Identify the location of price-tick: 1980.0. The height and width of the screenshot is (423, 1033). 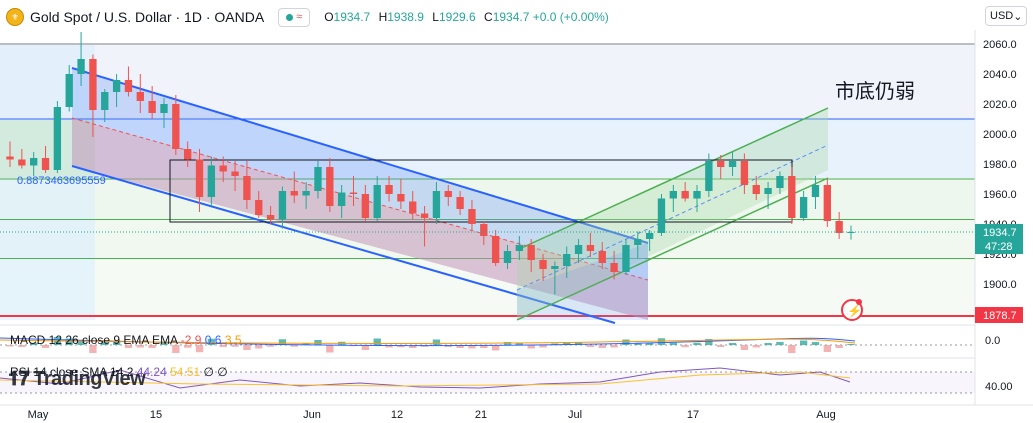
(1000, 165).